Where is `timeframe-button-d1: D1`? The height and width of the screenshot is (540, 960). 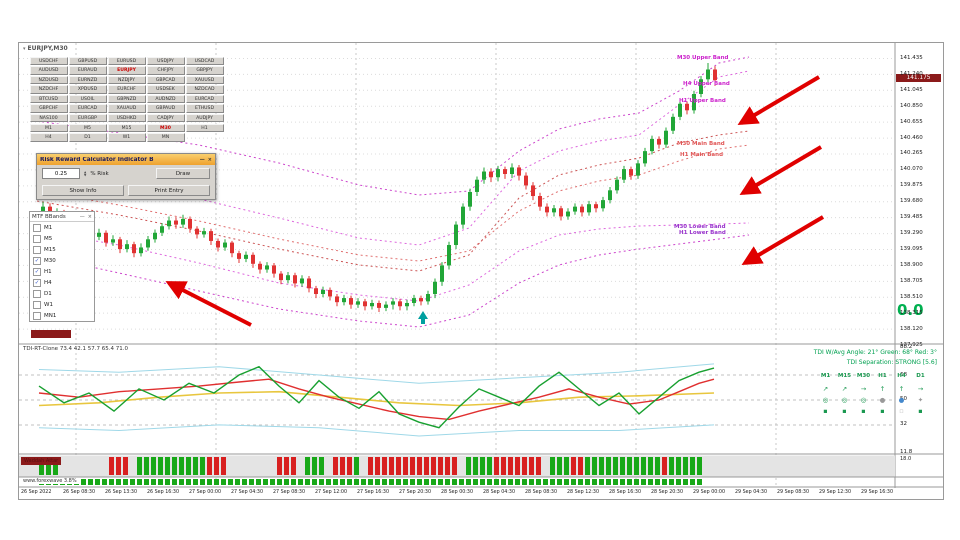
timeframe-button-d1: D1 is located at coordinates (87, 137).